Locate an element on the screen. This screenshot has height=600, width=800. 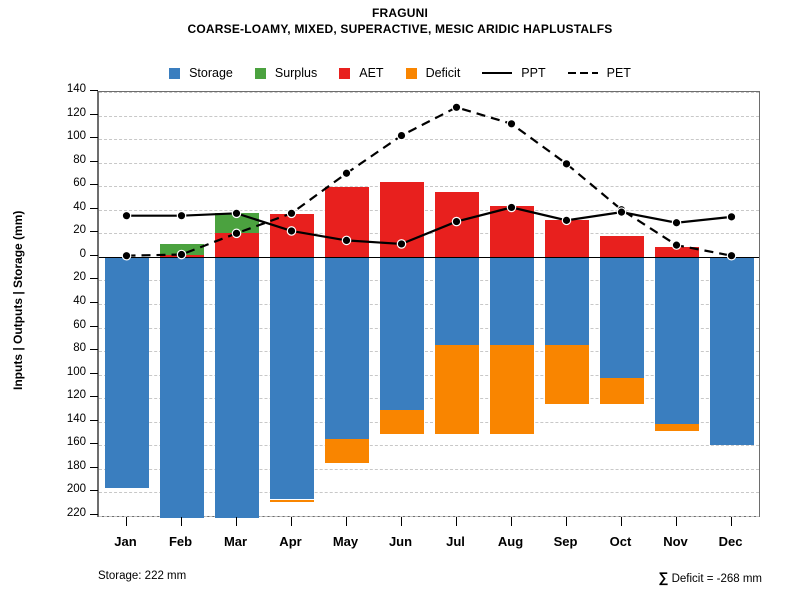
bar-group-nov is located at coordinates (676, 304).